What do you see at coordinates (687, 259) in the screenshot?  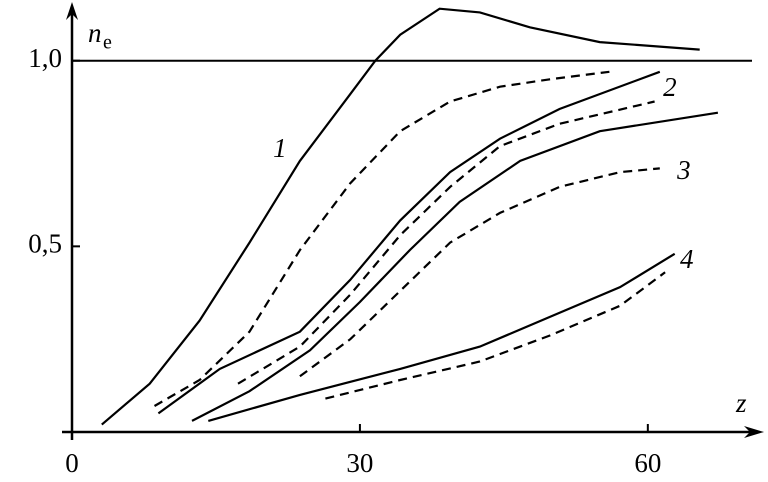 I see `curve-label: 4` at bounding box center [687, 259].